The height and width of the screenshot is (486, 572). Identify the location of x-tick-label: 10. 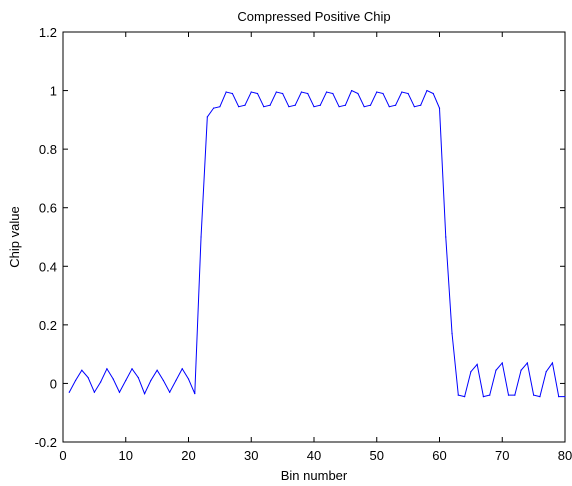
(126, 455).